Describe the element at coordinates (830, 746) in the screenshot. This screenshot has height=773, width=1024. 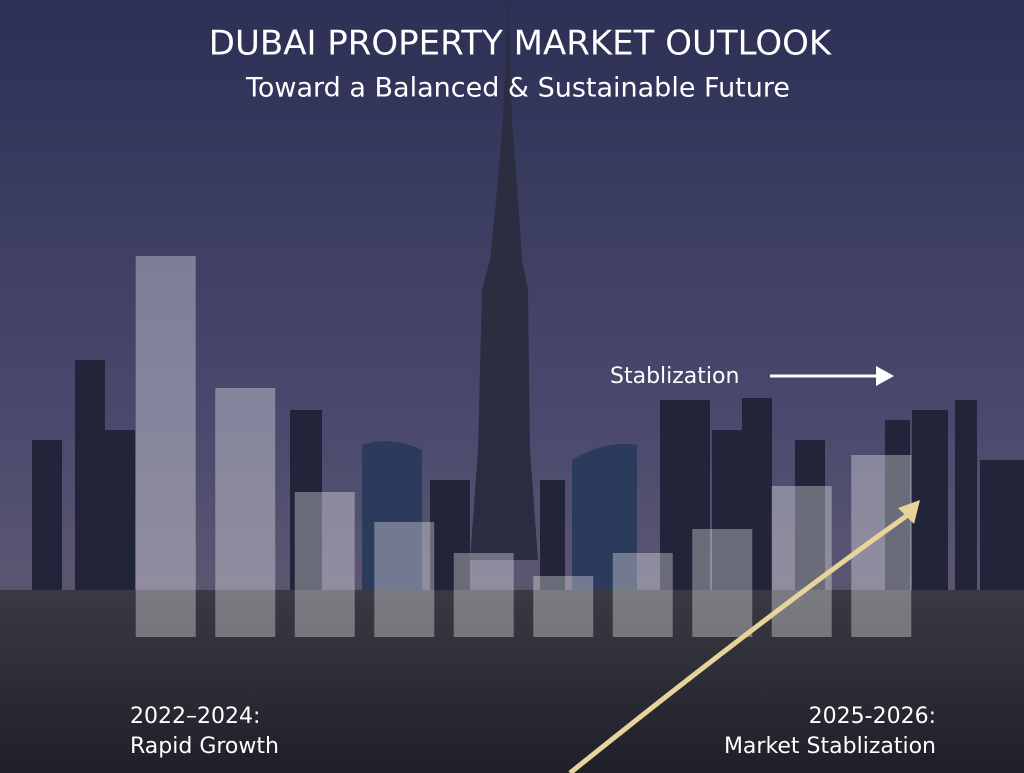
I see `annotation: Market Stablization` at that location.